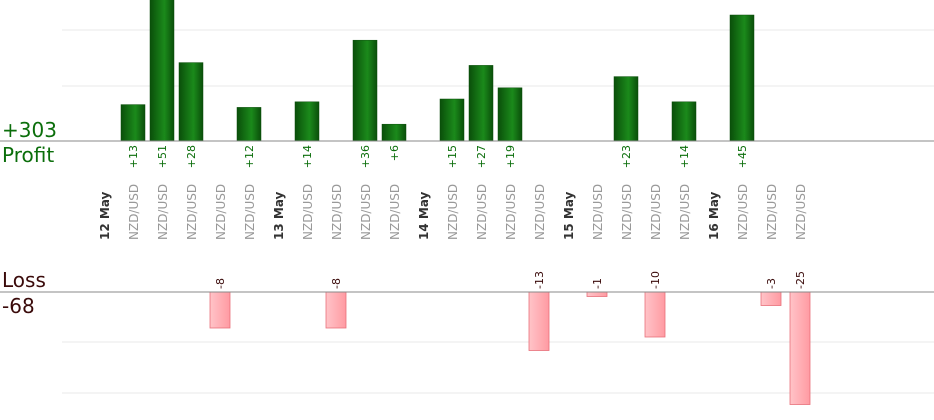  What do you see at coordinates (424, 215) in the screenshot?
I see `date-label: 14 May` at bounding box center [424, 215].